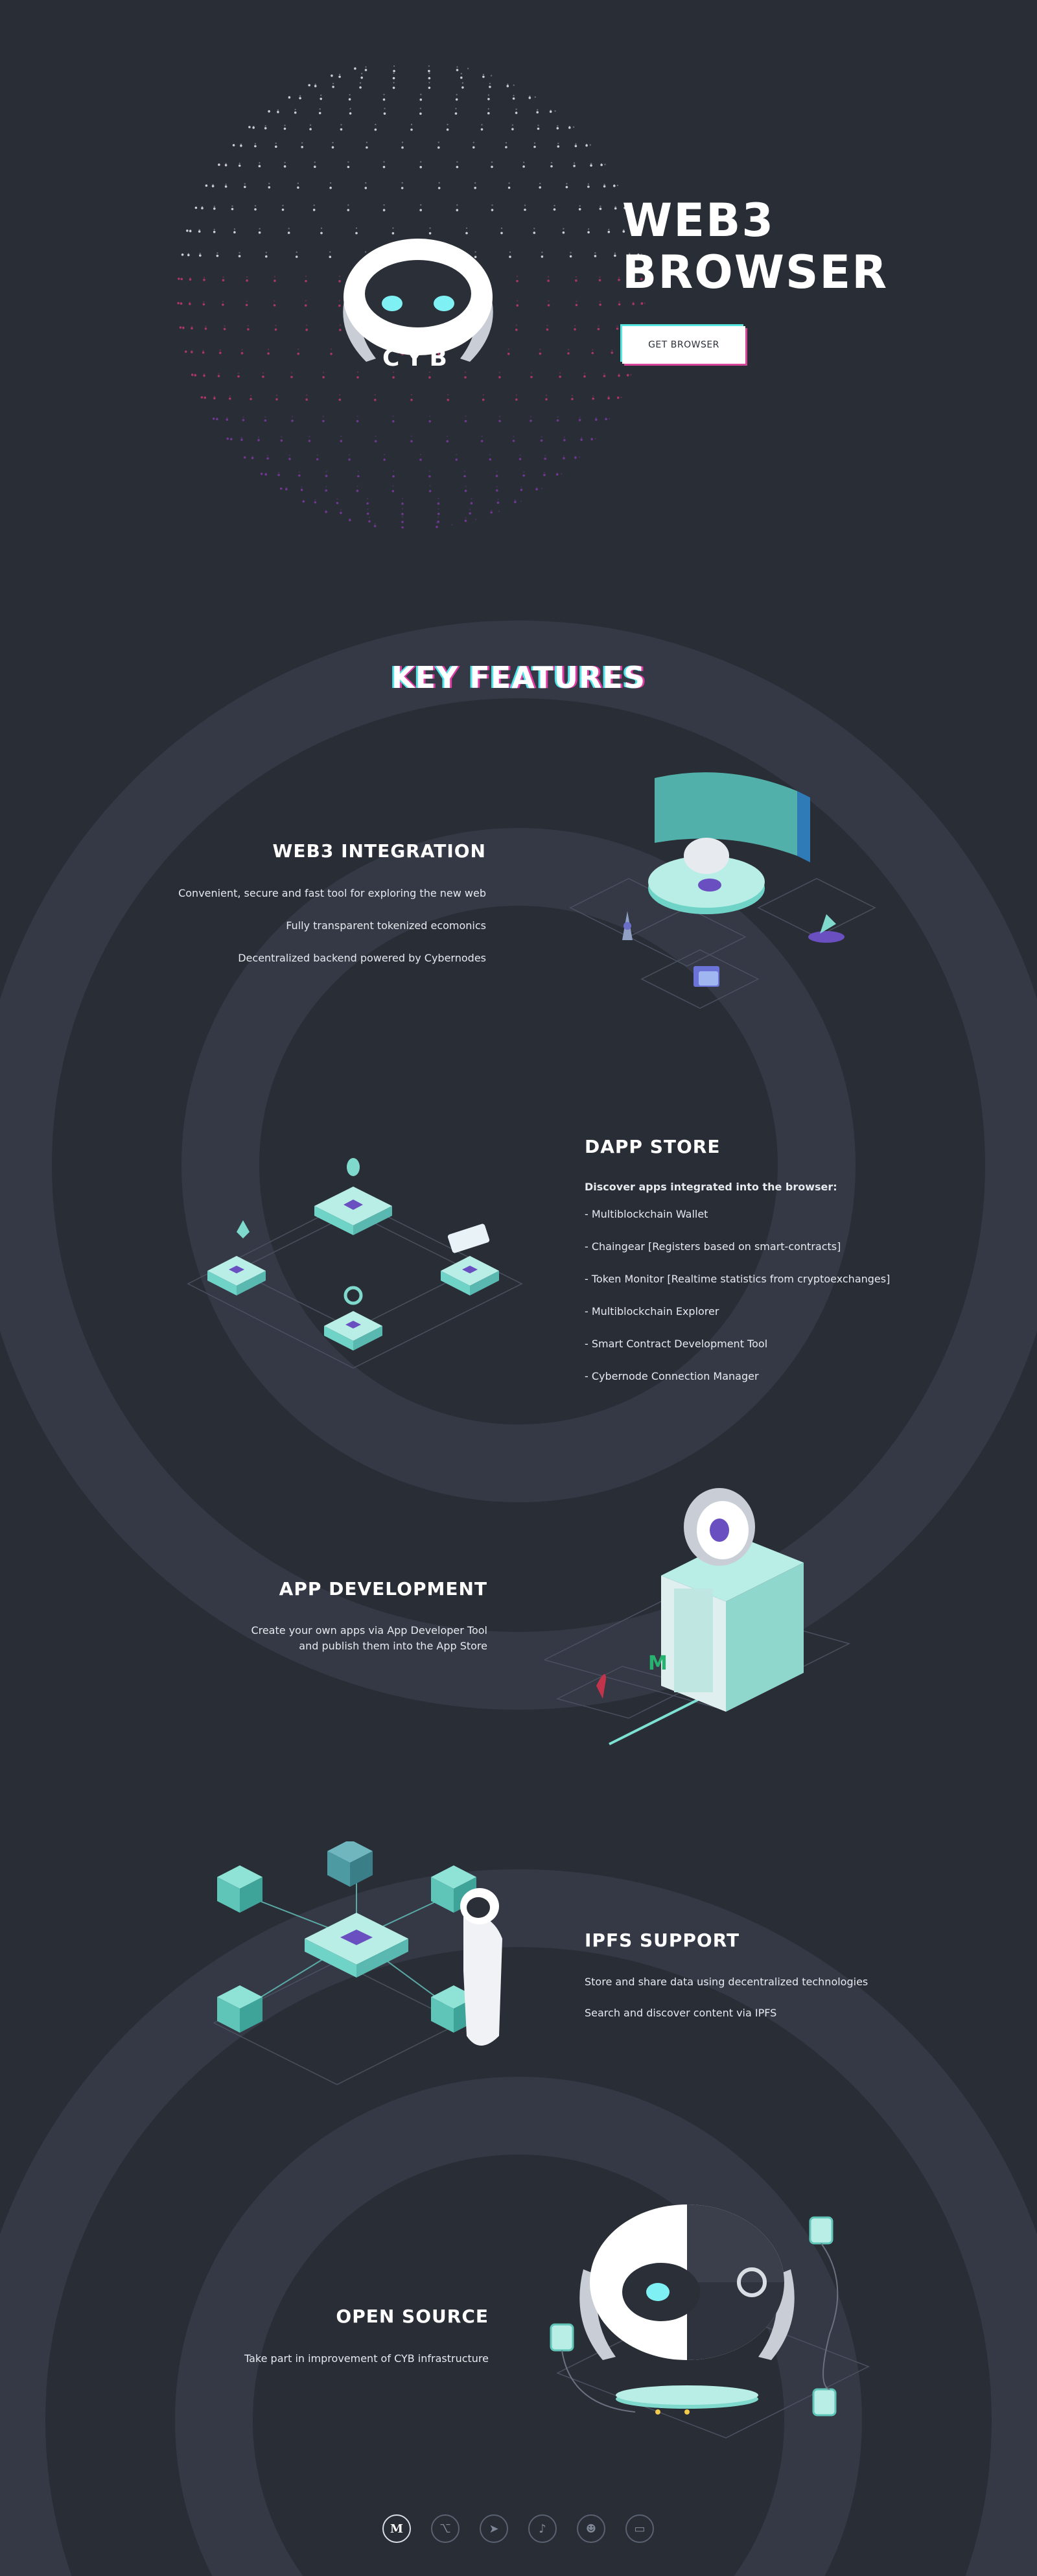 The width and height of the screenshot is (1037, 2576). I want to click on github-icon: ⌥, so click(445, 2528).